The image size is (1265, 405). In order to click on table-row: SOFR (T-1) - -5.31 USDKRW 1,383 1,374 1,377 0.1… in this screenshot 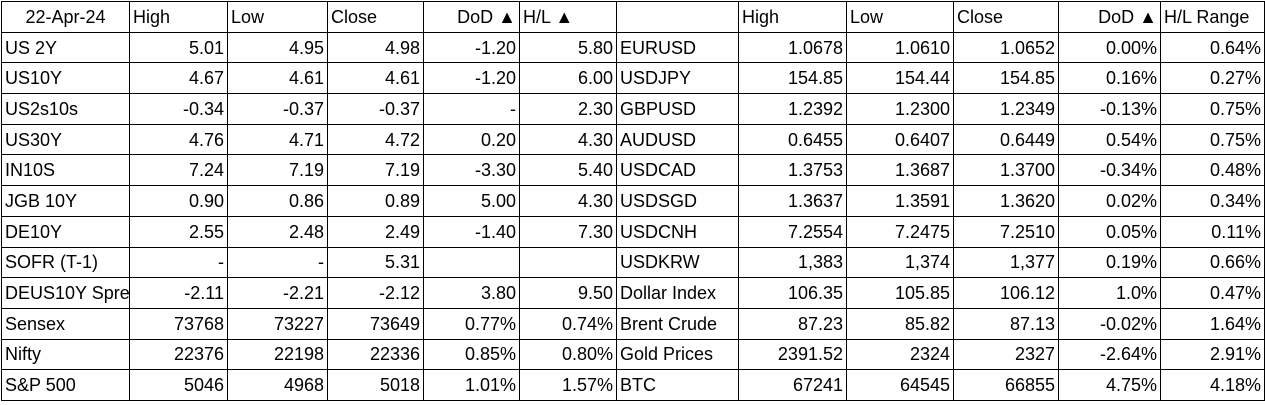, I will do `click(633, 262)`.